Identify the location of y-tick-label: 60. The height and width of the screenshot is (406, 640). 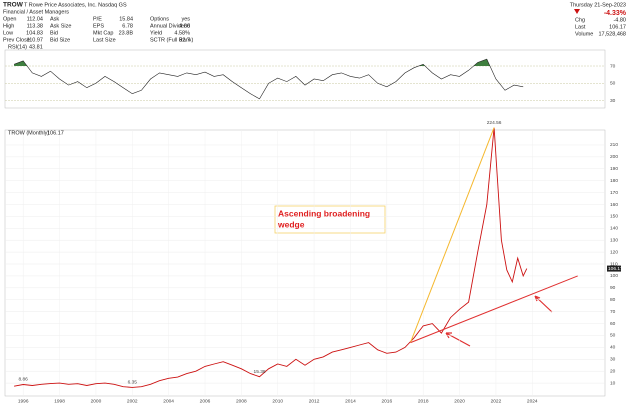
(613, 324).